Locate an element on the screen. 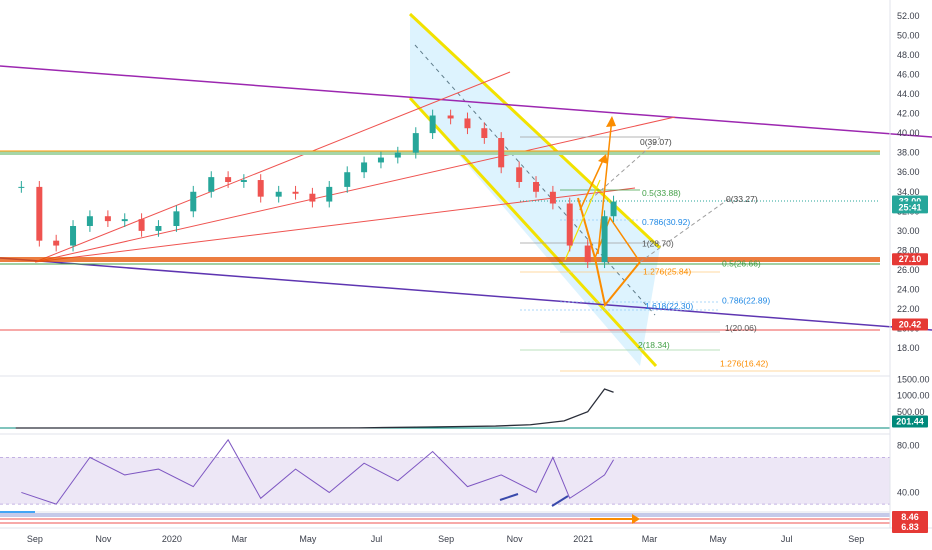 This screenshot has height=550, width=932. volume-series-line is located at coordinates (314, 408).